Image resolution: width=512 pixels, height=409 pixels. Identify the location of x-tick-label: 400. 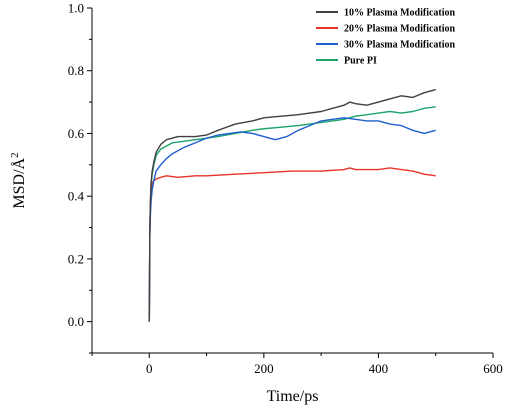
(379, 368).